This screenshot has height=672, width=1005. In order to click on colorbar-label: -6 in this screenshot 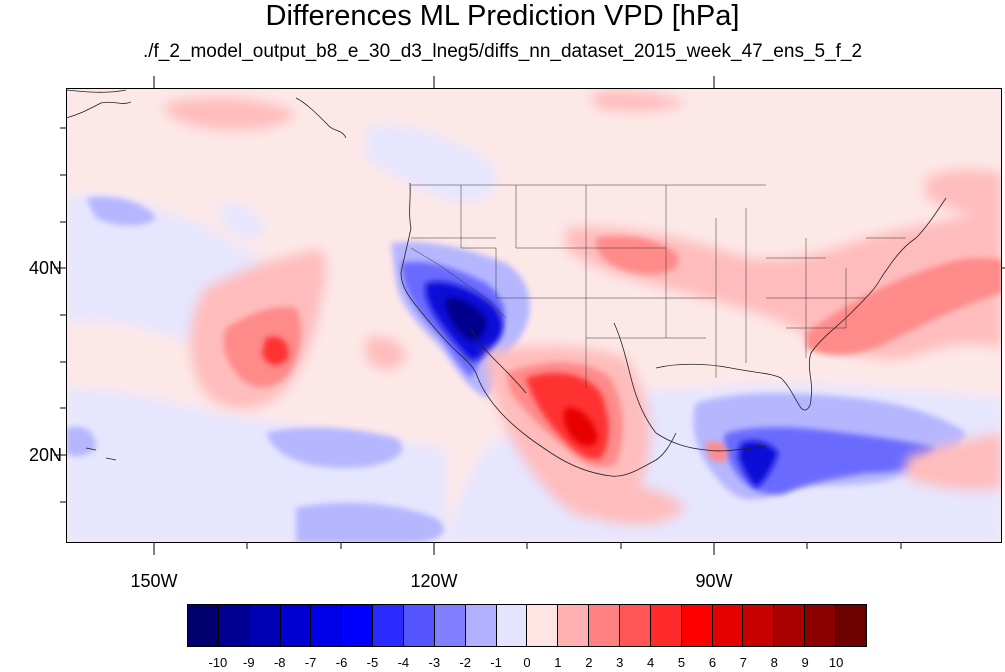, I will do `click(341, 662)`.